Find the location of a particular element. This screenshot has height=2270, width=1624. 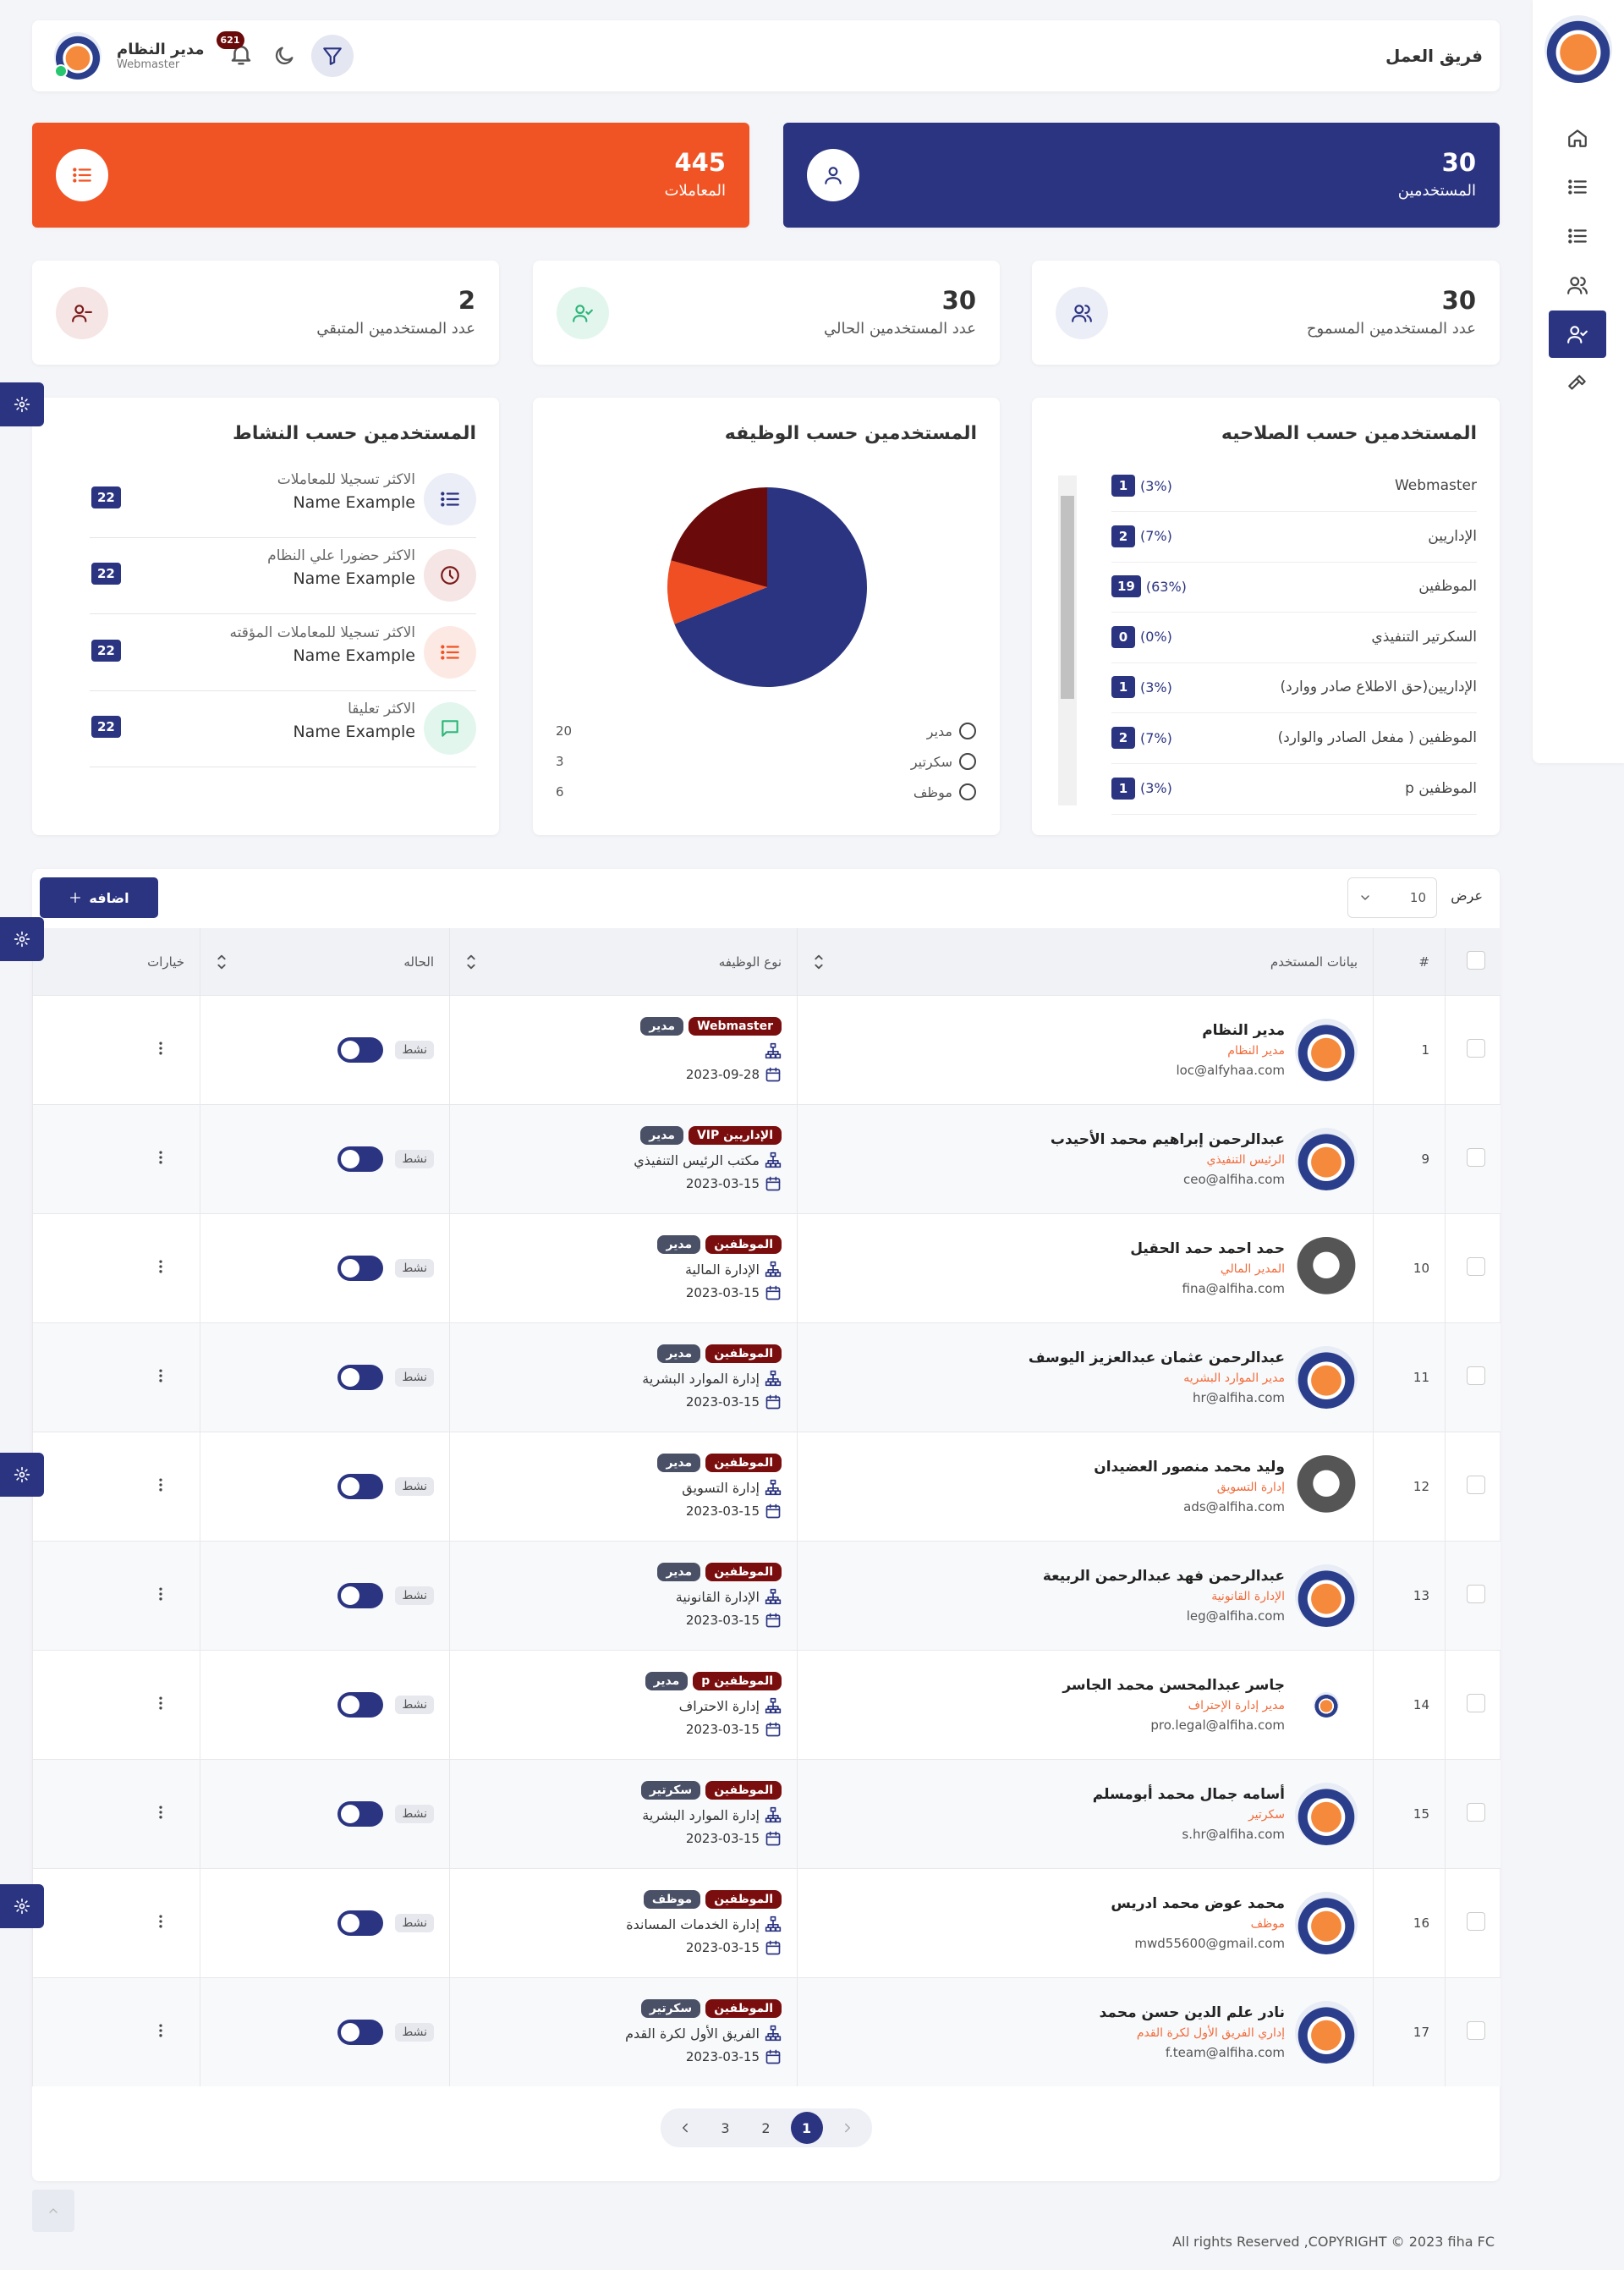

user-name: نادر علم الدين حسن محمد is located at coordinates (1192, 2013).